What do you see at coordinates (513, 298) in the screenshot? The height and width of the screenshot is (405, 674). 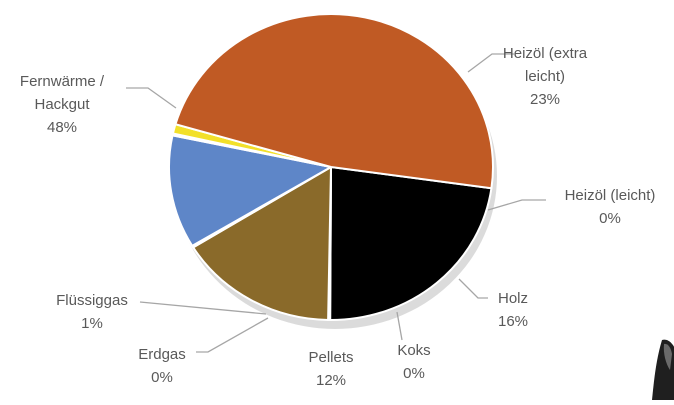 I see `data-label-name: Holz` at bounding box center [513, 298].